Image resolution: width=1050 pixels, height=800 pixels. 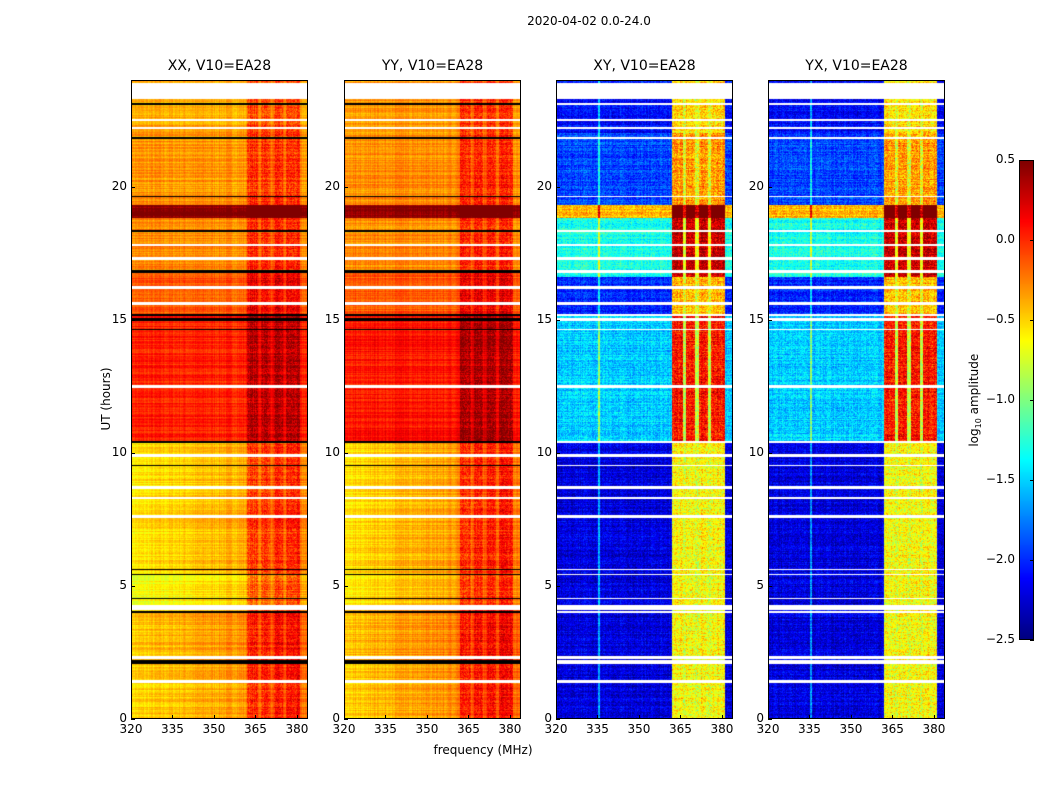 What do you see at coordinates (1005, 159) in the screenshot?
I see `colorbar-tick-label: 0.5` at bounding box center [1005, 159].